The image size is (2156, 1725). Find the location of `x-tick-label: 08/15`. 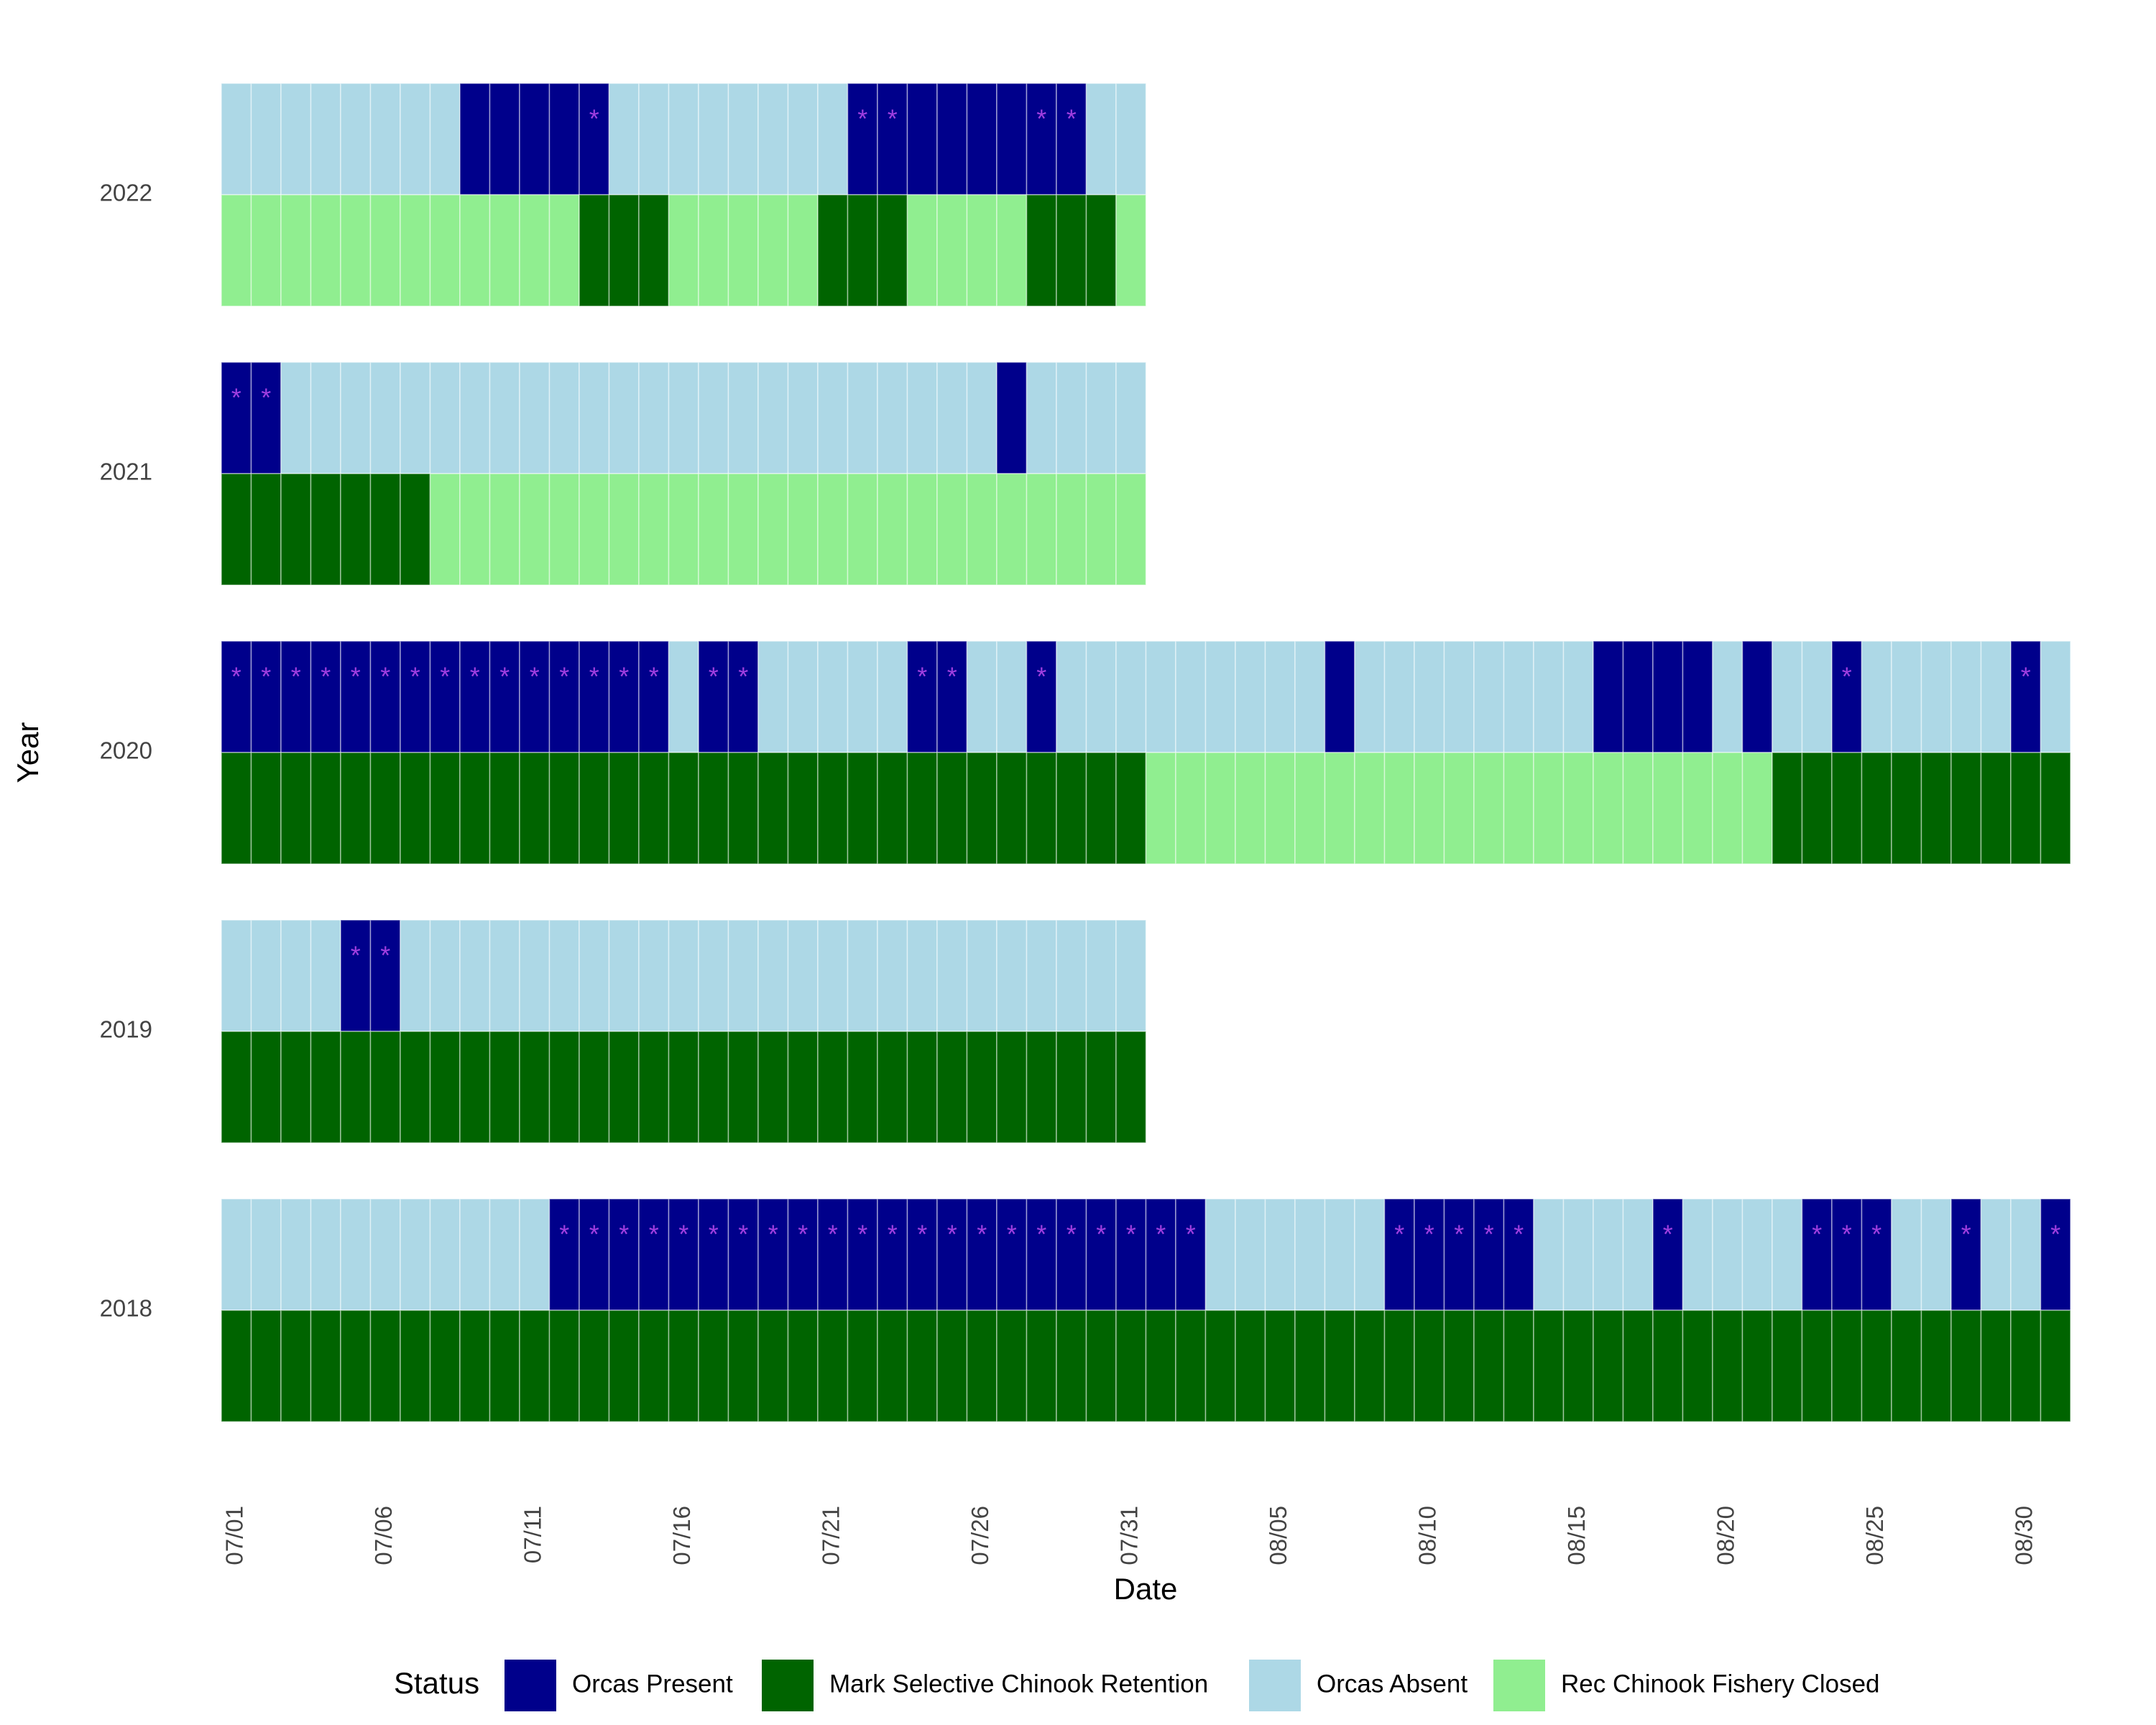

x-tick-label: 08/15 is located at coordinates (1577, 1535).